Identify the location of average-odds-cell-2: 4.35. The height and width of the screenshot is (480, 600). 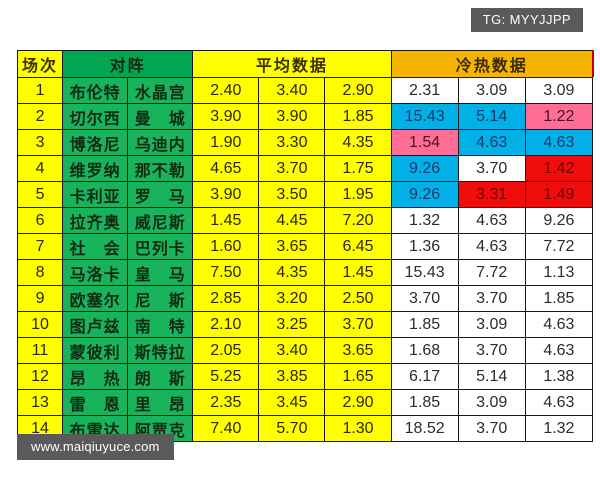
(292, 272).